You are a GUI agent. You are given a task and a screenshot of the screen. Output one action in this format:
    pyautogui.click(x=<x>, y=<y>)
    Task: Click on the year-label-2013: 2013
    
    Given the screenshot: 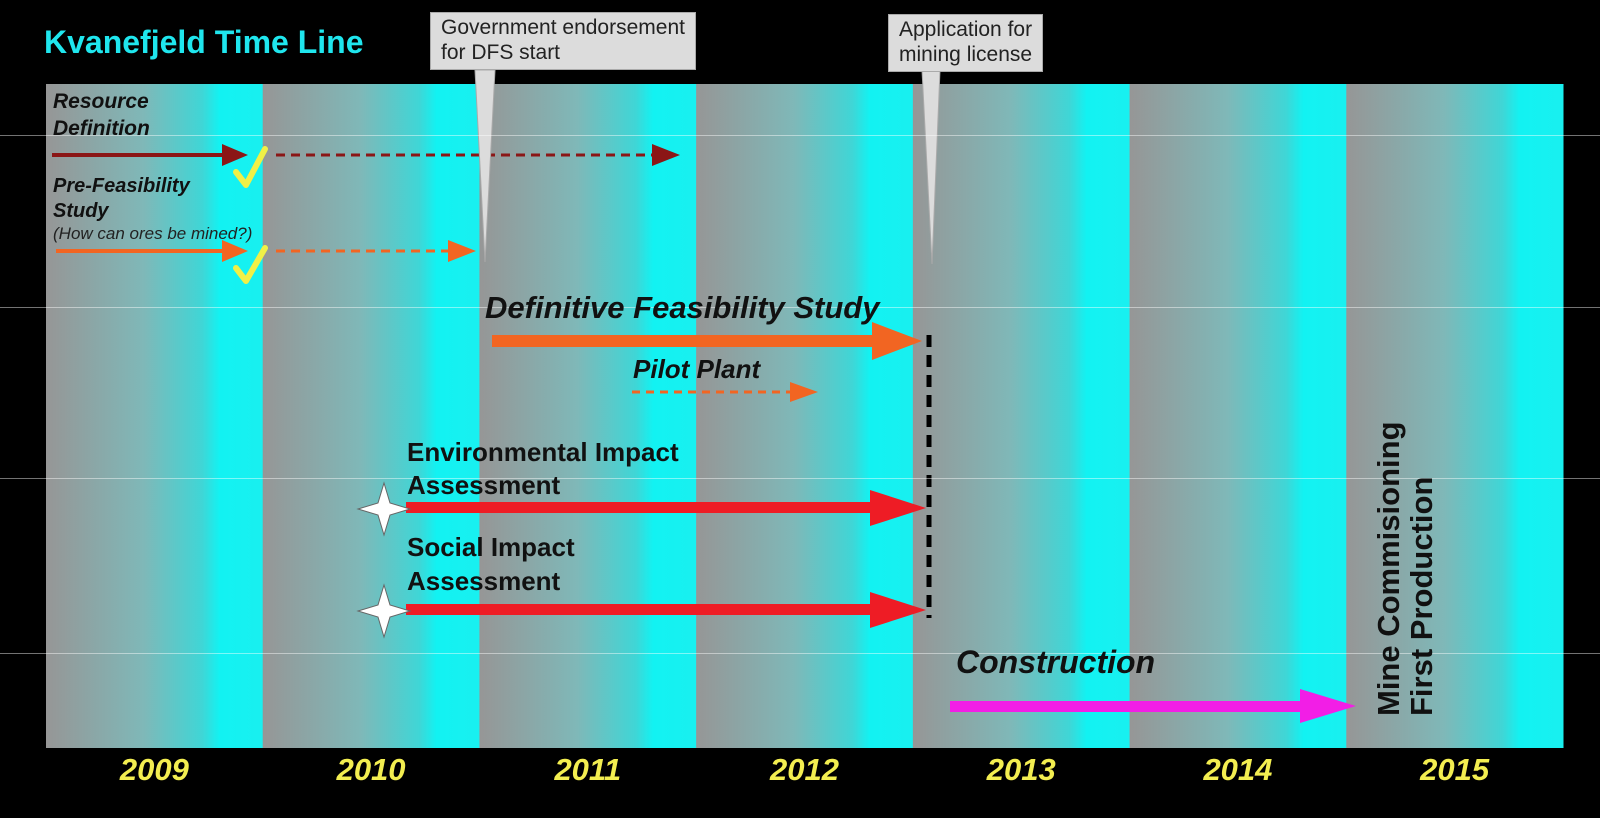 What is the action you would take?
    pyautogui.click(x=1021, y=769)
    